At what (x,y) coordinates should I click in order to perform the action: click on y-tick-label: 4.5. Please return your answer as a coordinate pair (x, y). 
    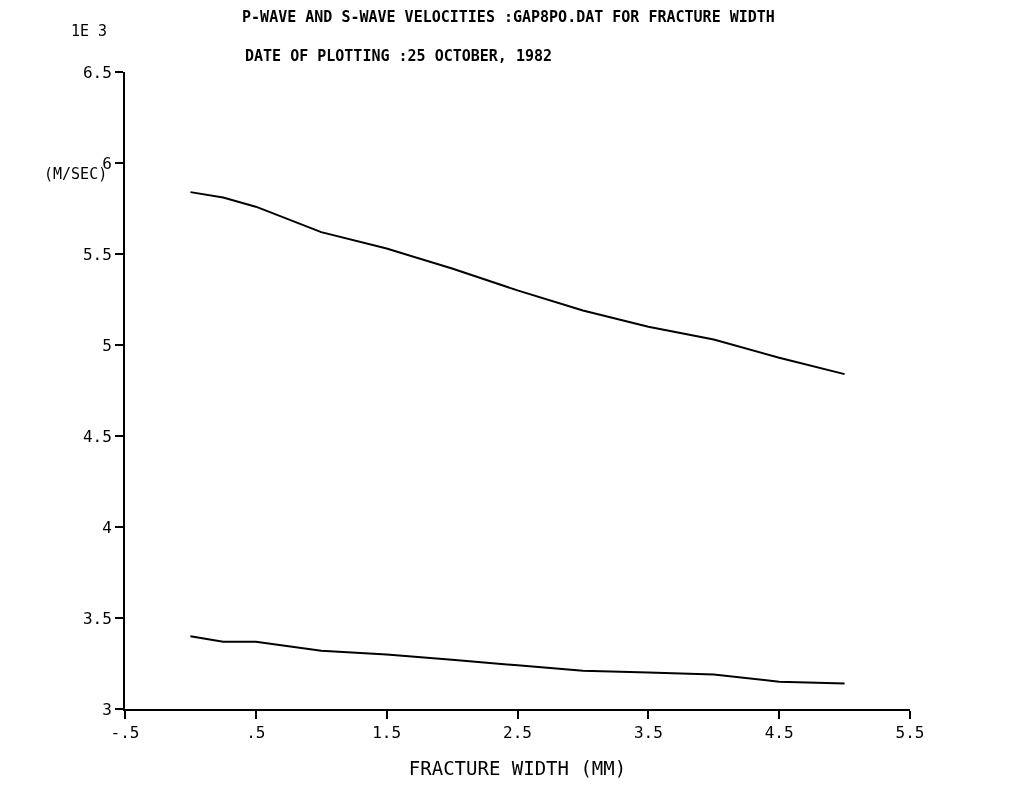
    Looking at the image, I should click on (97, 436).